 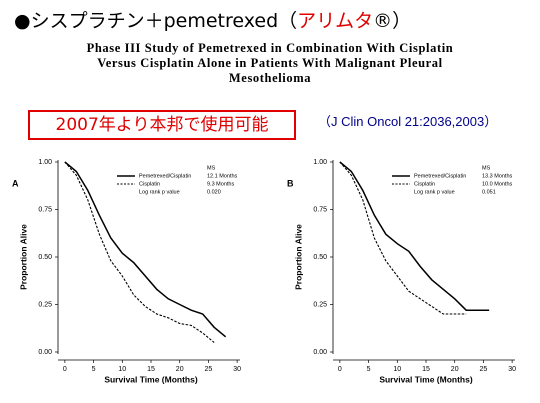 I want to click on legend-ms: 13.3 Months, so click(x=497, y=176).